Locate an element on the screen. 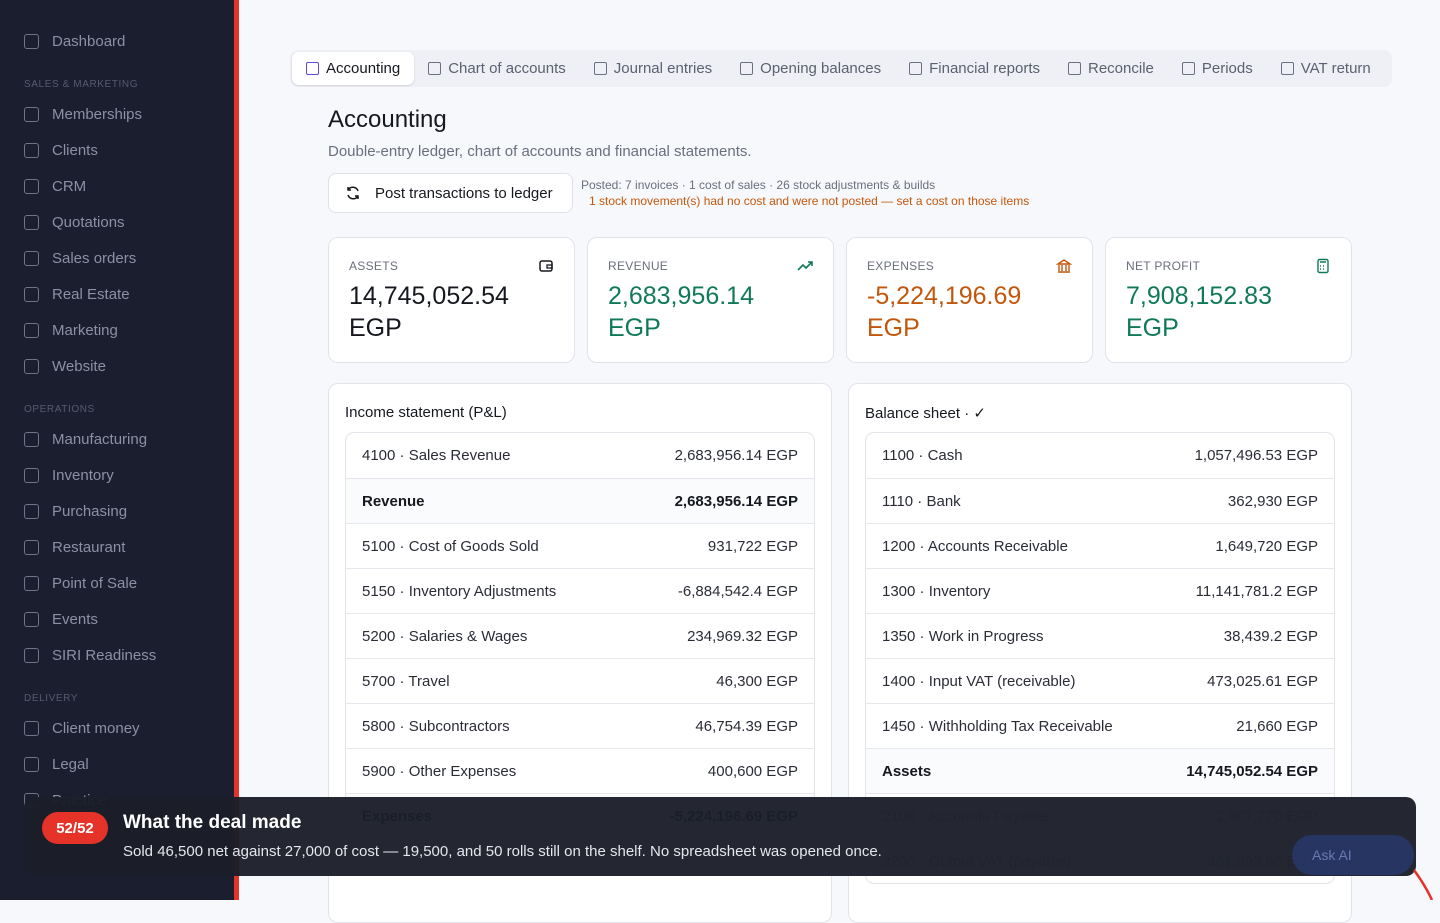 The height and width of the screenshot is (923, 1440). nav-item: Real Estate is located at coordinates (77, 294).